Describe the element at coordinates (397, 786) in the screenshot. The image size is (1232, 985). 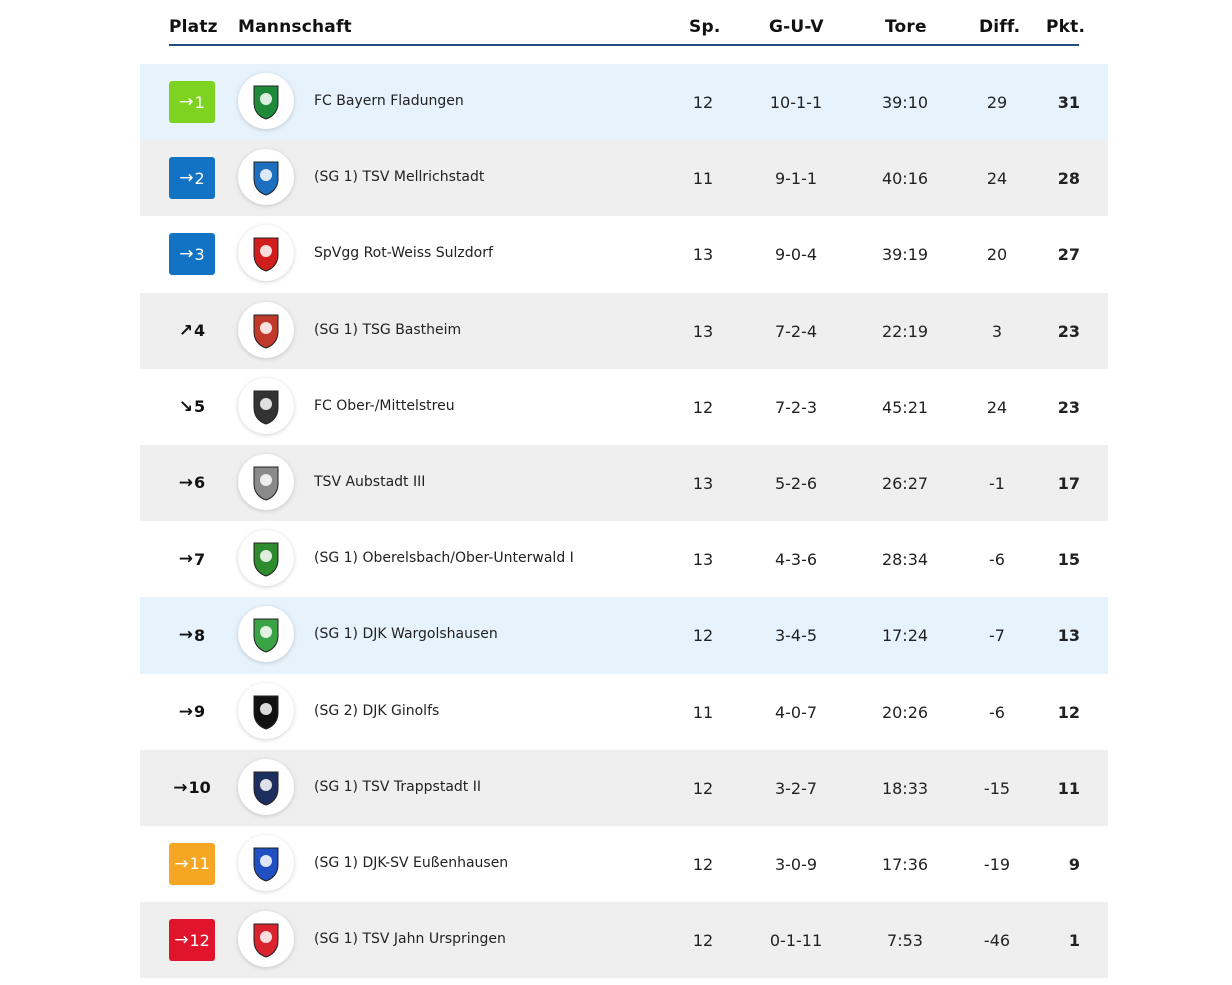
I see `team-name-link: (SG 1) TSV Trappstadt II` at that location.